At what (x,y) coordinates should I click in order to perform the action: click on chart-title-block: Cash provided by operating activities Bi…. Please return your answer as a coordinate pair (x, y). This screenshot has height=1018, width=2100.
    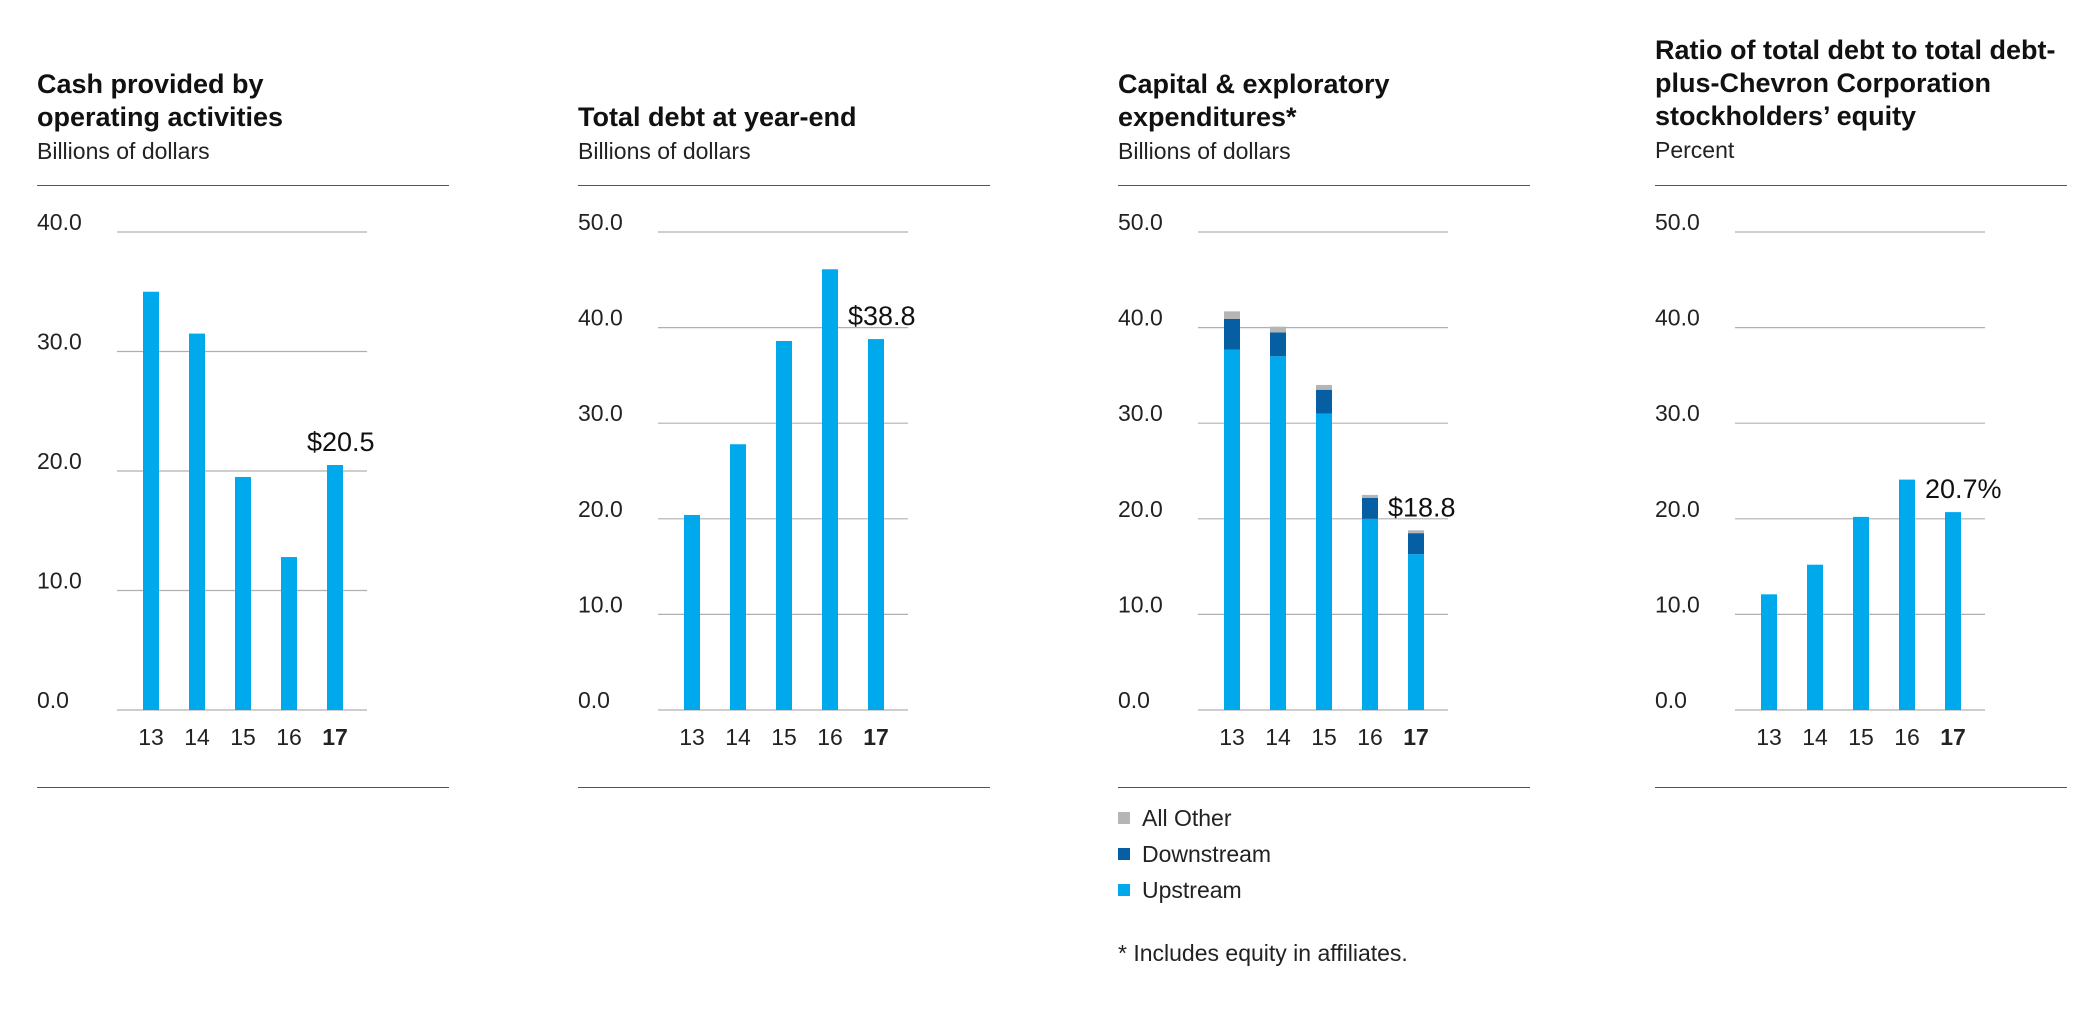
    Looking at the image, I should click on (247, 117).